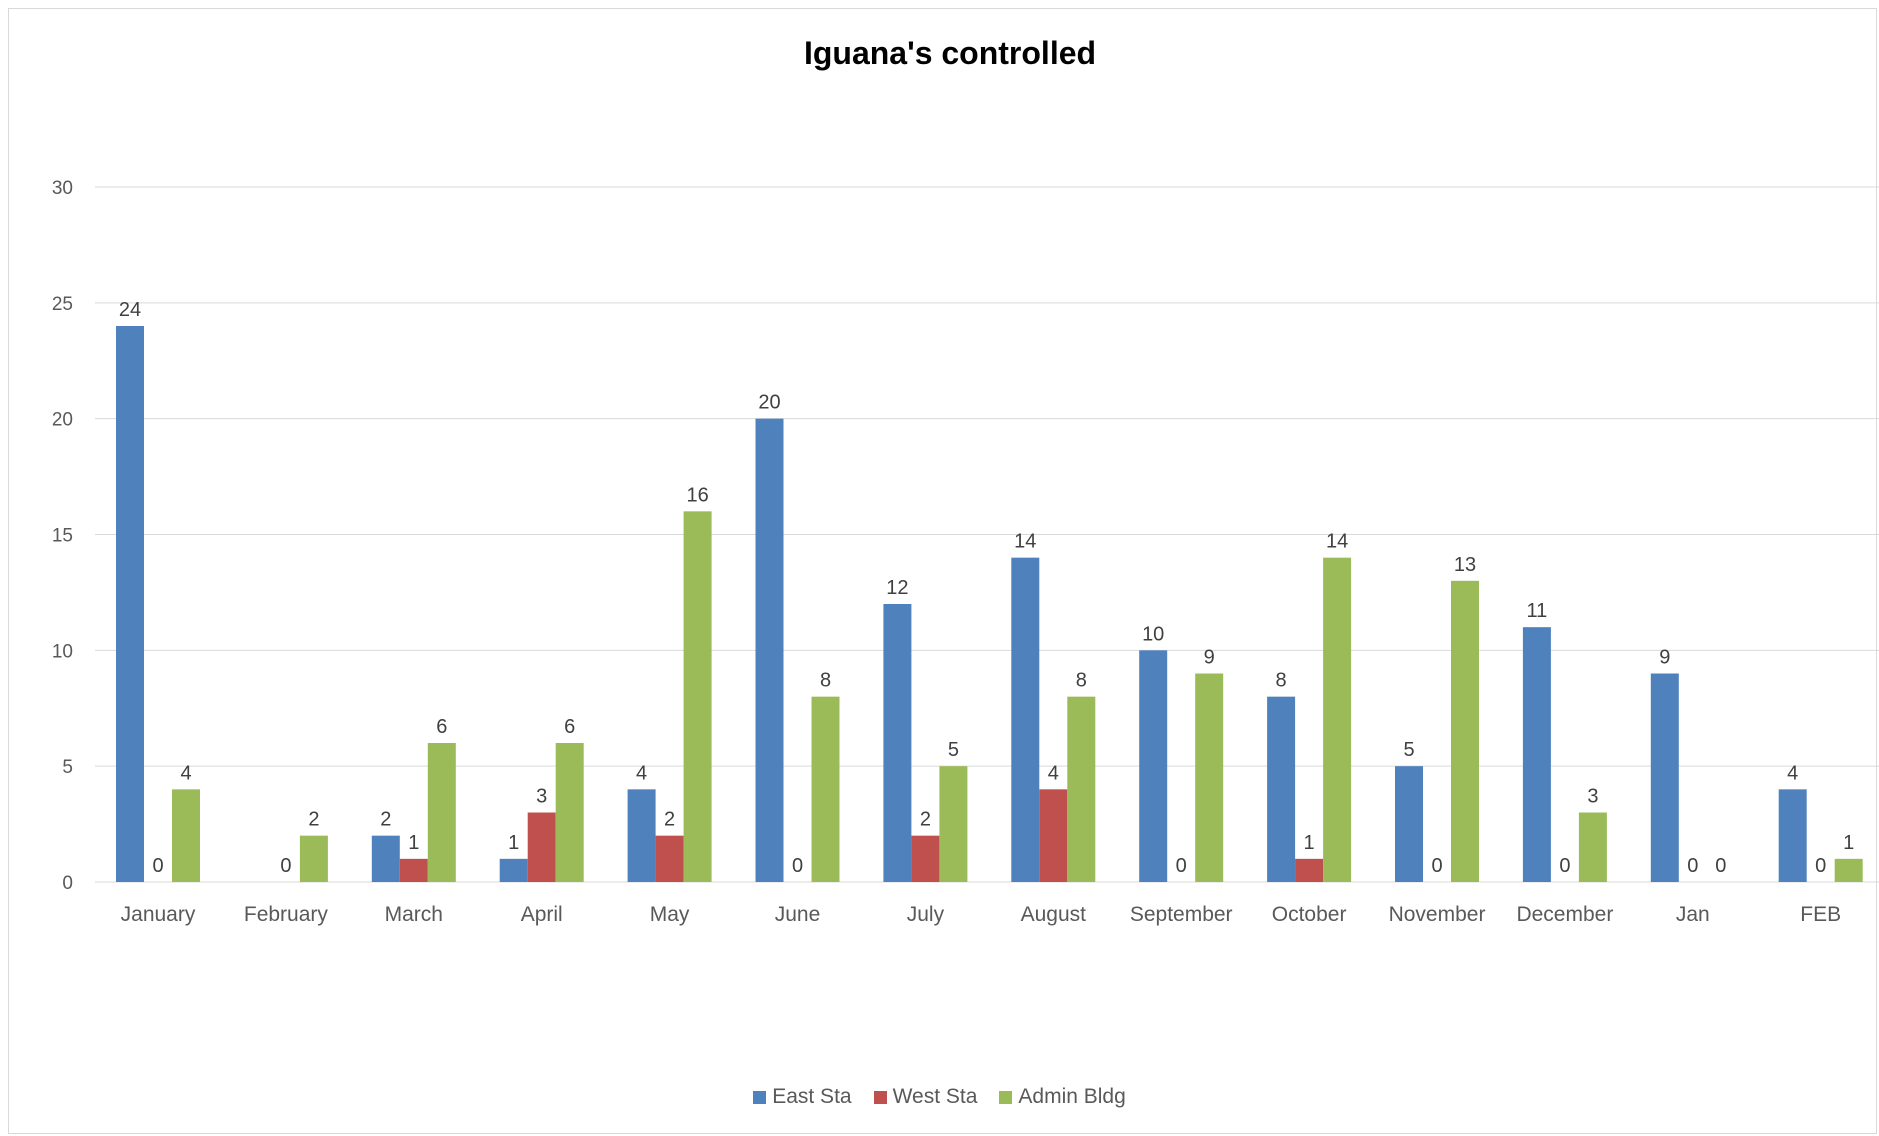 Image resolution: width=1879 pixels, height=1136 pixels. I want to click on data-label-west-sta-march: 1, so click(413, 843).